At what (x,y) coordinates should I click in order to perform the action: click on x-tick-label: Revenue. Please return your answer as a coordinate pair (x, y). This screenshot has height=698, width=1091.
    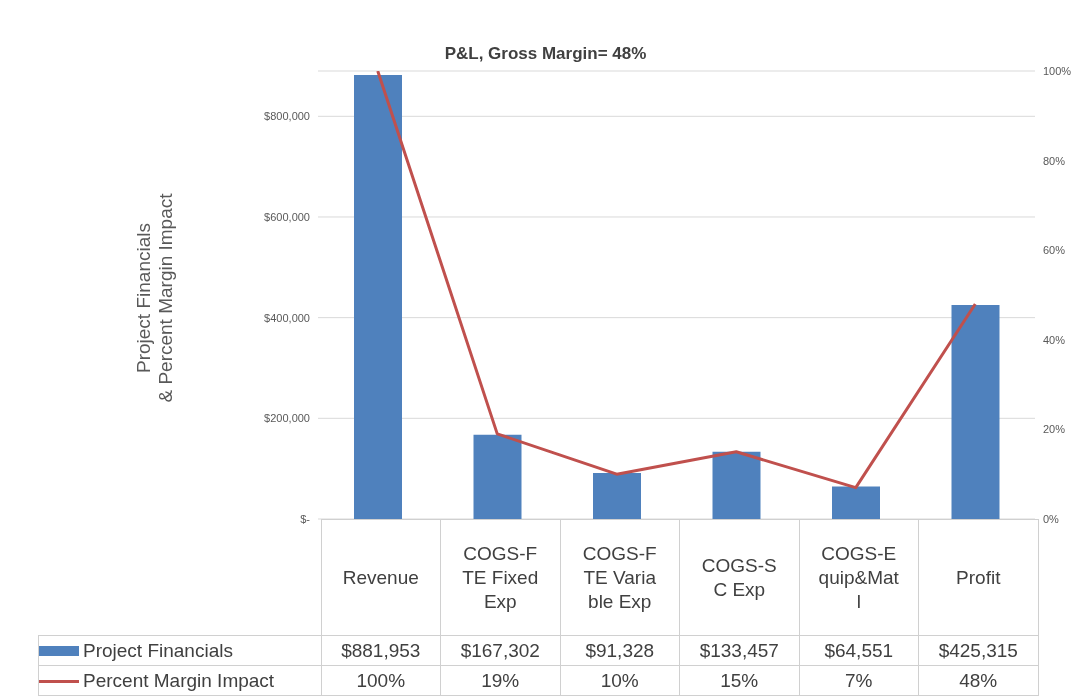
    Looking at the image, I should click on (380, 577).